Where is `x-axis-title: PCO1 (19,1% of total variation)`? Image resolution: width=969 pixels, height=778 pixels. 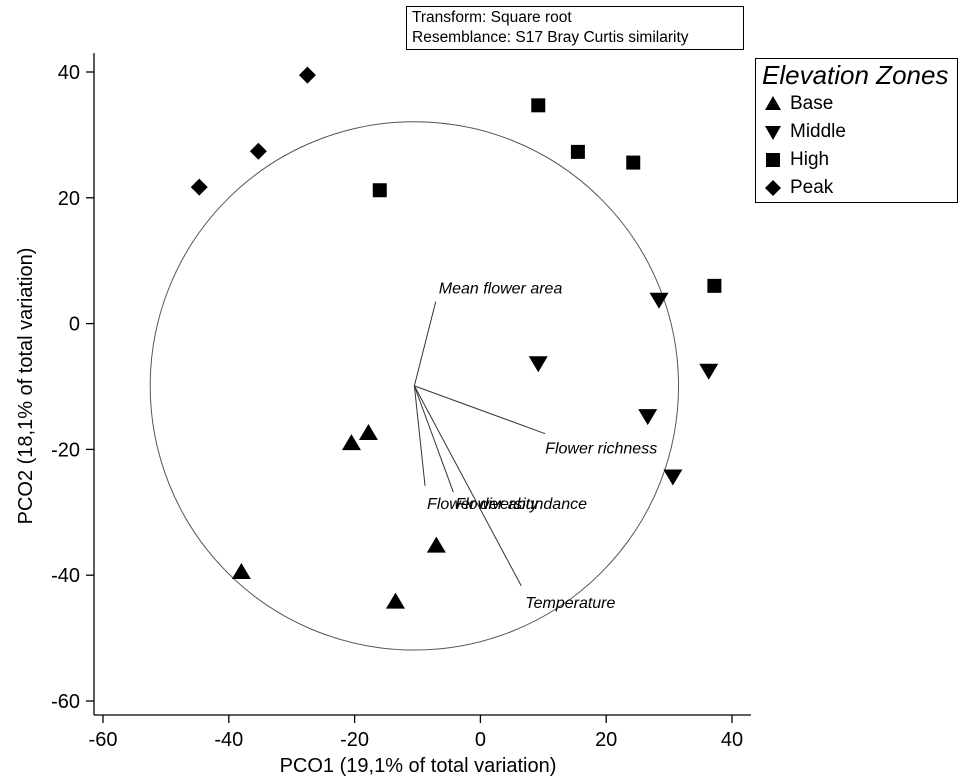 x-axis-title: PCO1 (19,1% of total variation) is located at coordinates (418, 766).